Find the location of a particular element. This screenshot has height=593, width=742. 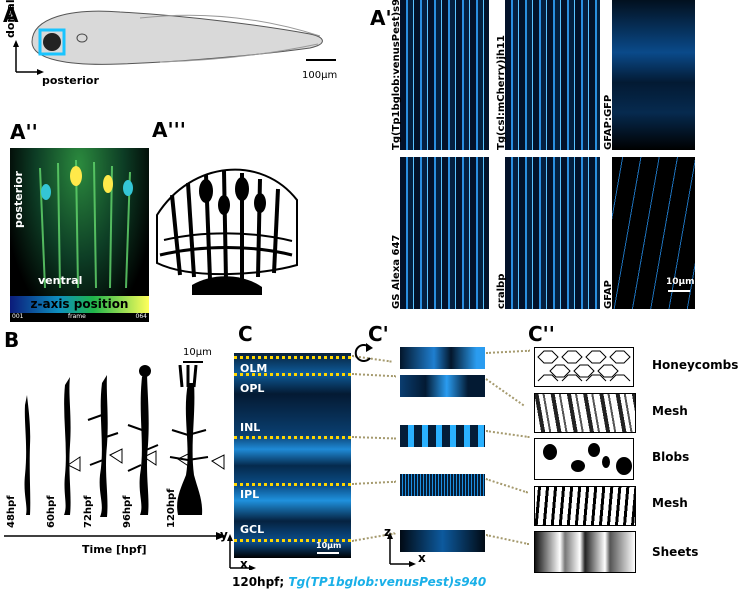

axis-x-label-c-prime: x is located at coordinates (422, 558).